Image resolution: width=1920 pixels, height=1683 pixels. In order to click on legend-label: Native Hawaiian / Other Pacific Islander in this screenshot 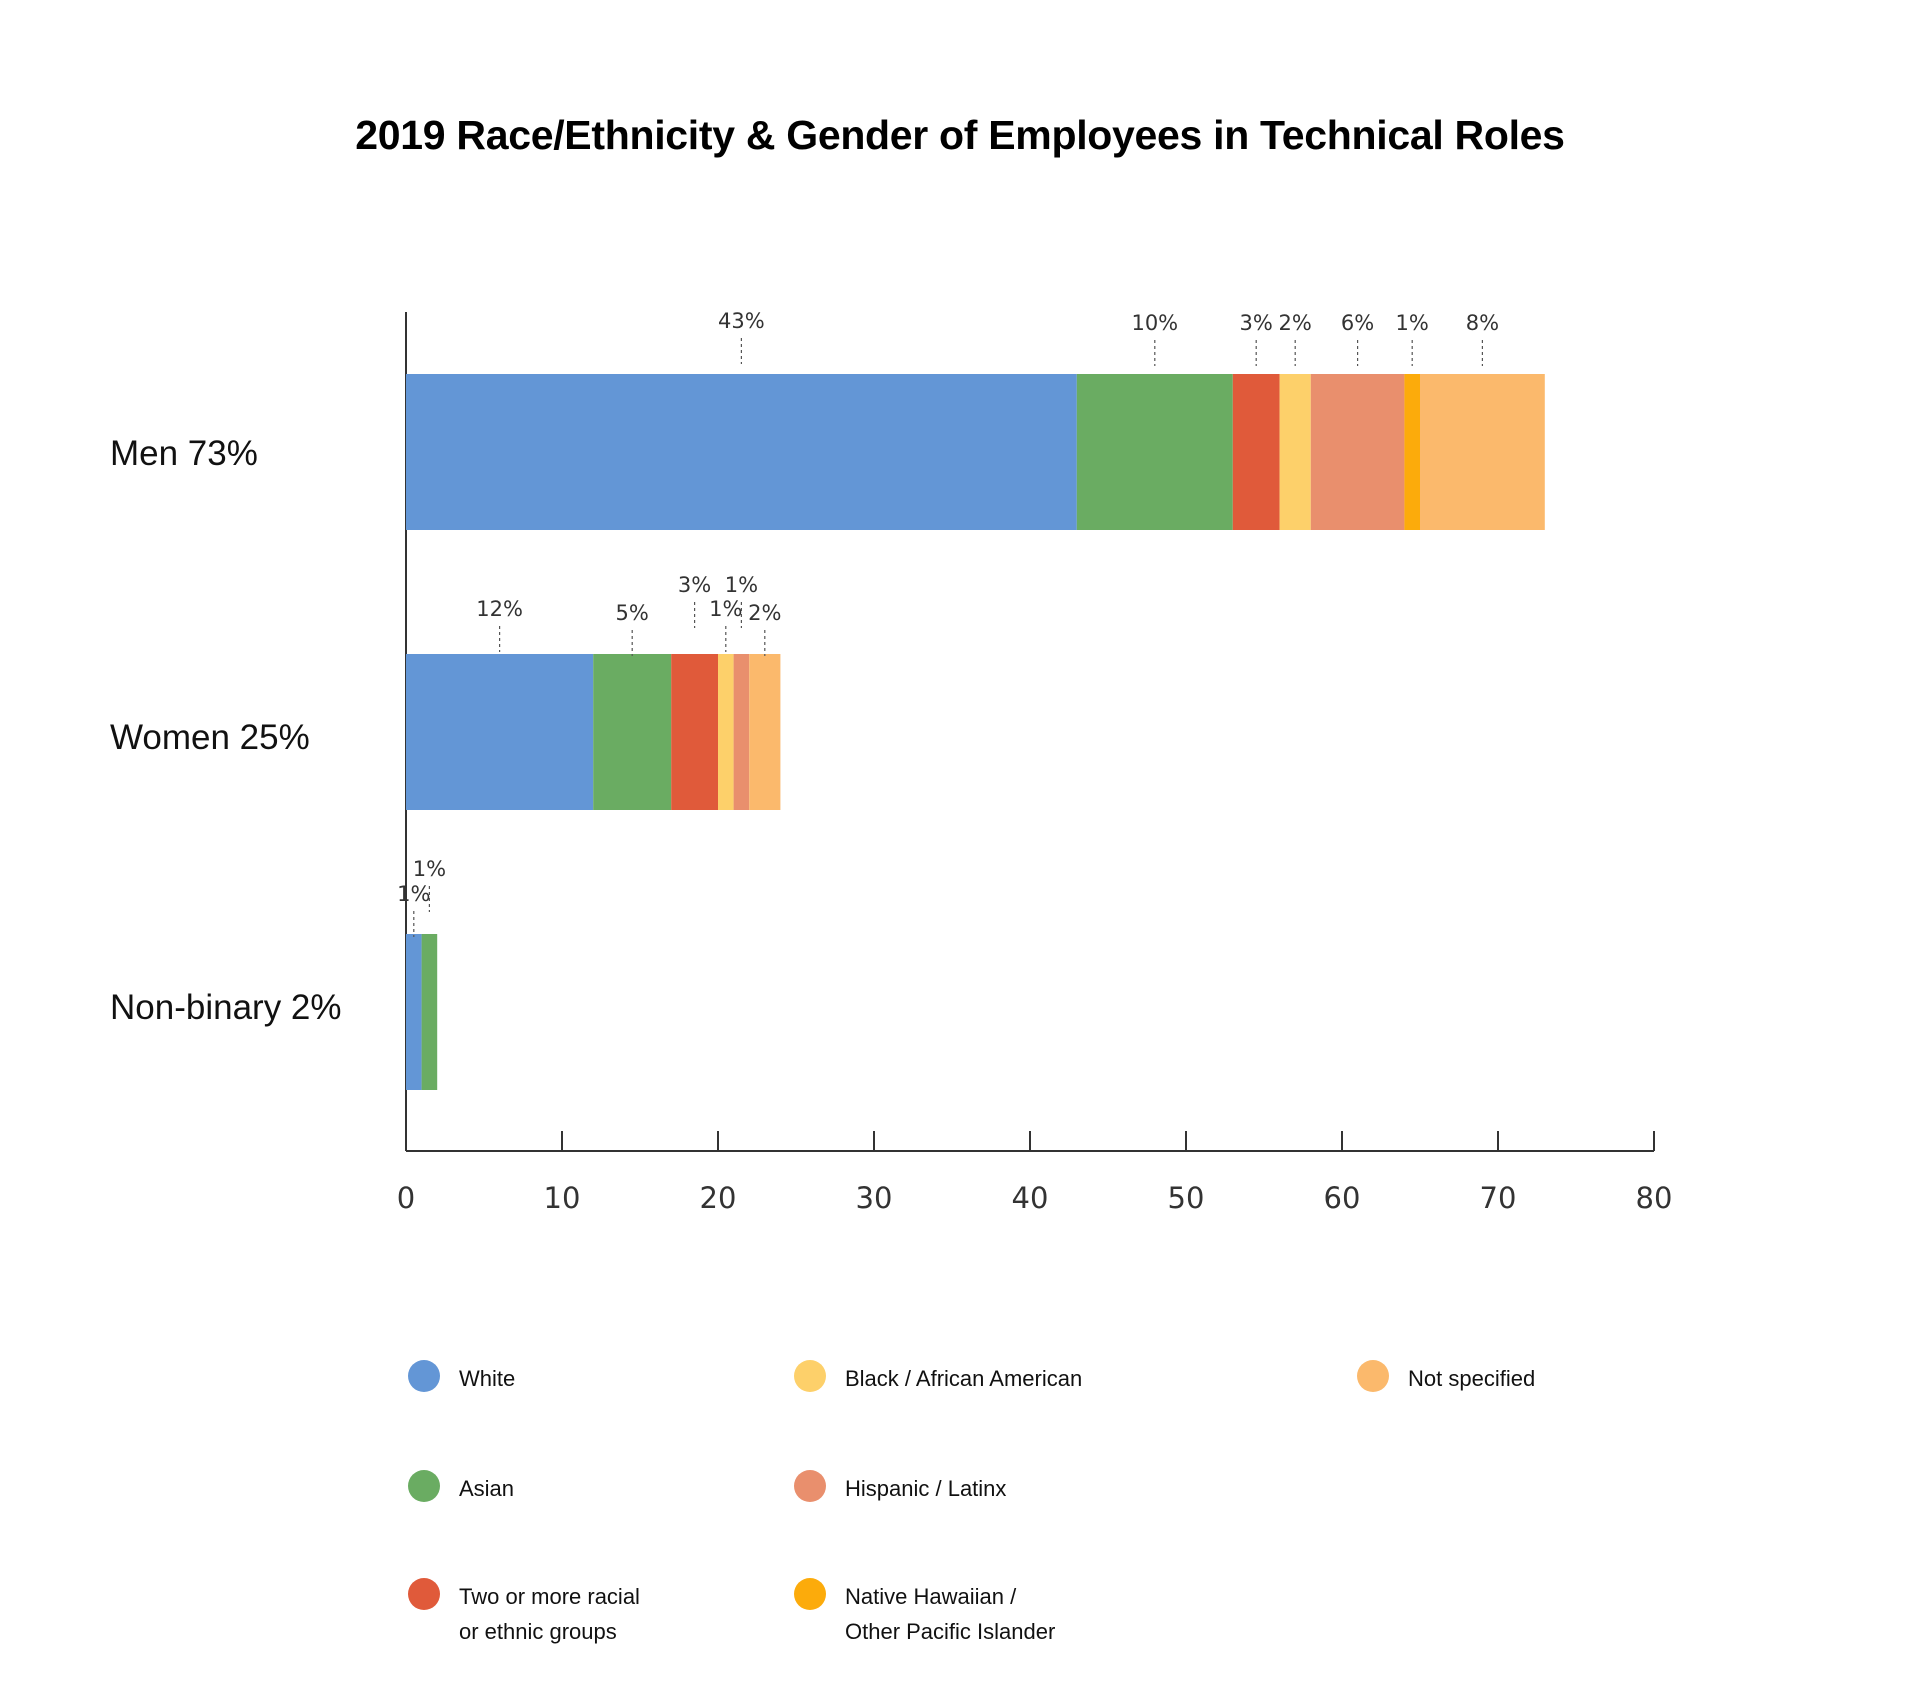, I will do `click(950, 1614)`.